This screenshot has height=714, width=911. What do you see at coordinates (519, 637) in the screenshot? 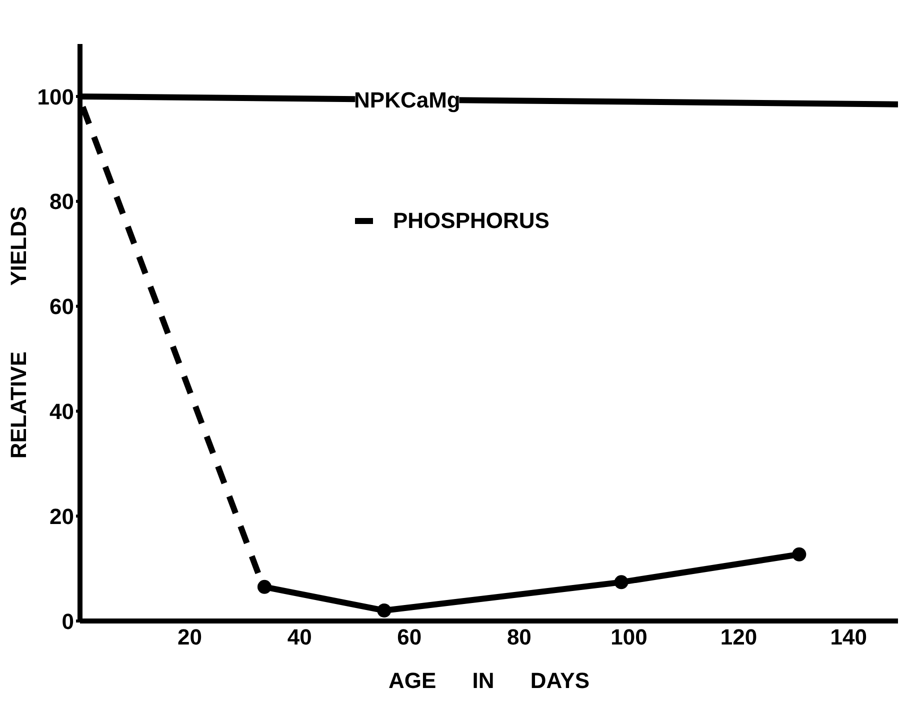
I see `x-tick-label: 80` at bounding box center [519, 637].